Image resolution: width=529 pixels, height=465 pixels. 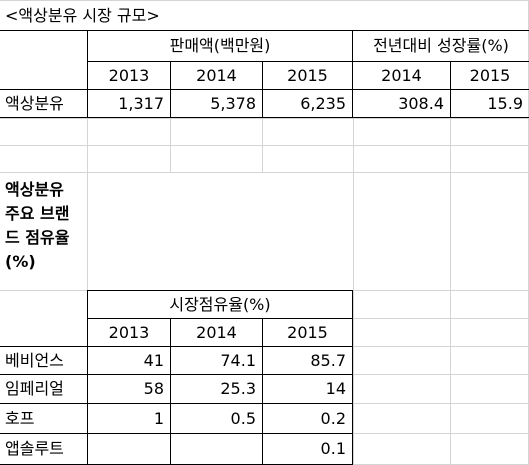 I want to click on share-value: 0.1, so click(x=333, y=448).